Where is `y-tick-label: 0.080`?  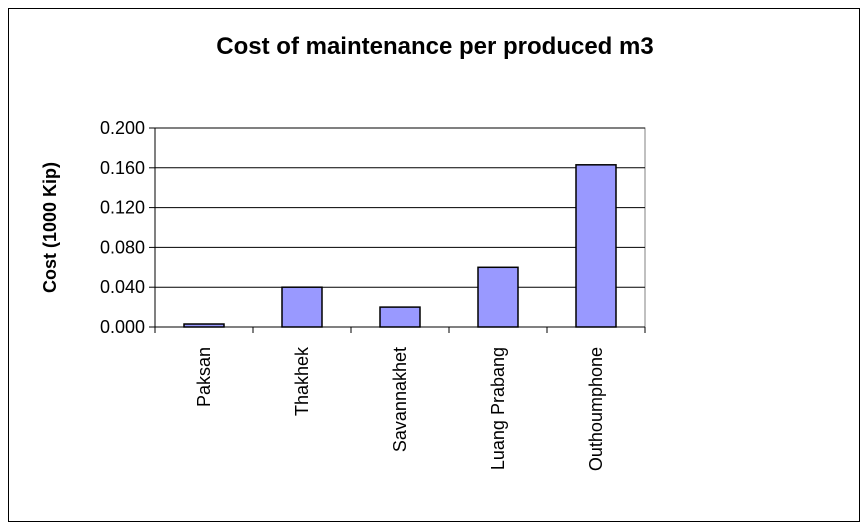 y-tick-label: 0.080 is located at coordinates (122, 247).